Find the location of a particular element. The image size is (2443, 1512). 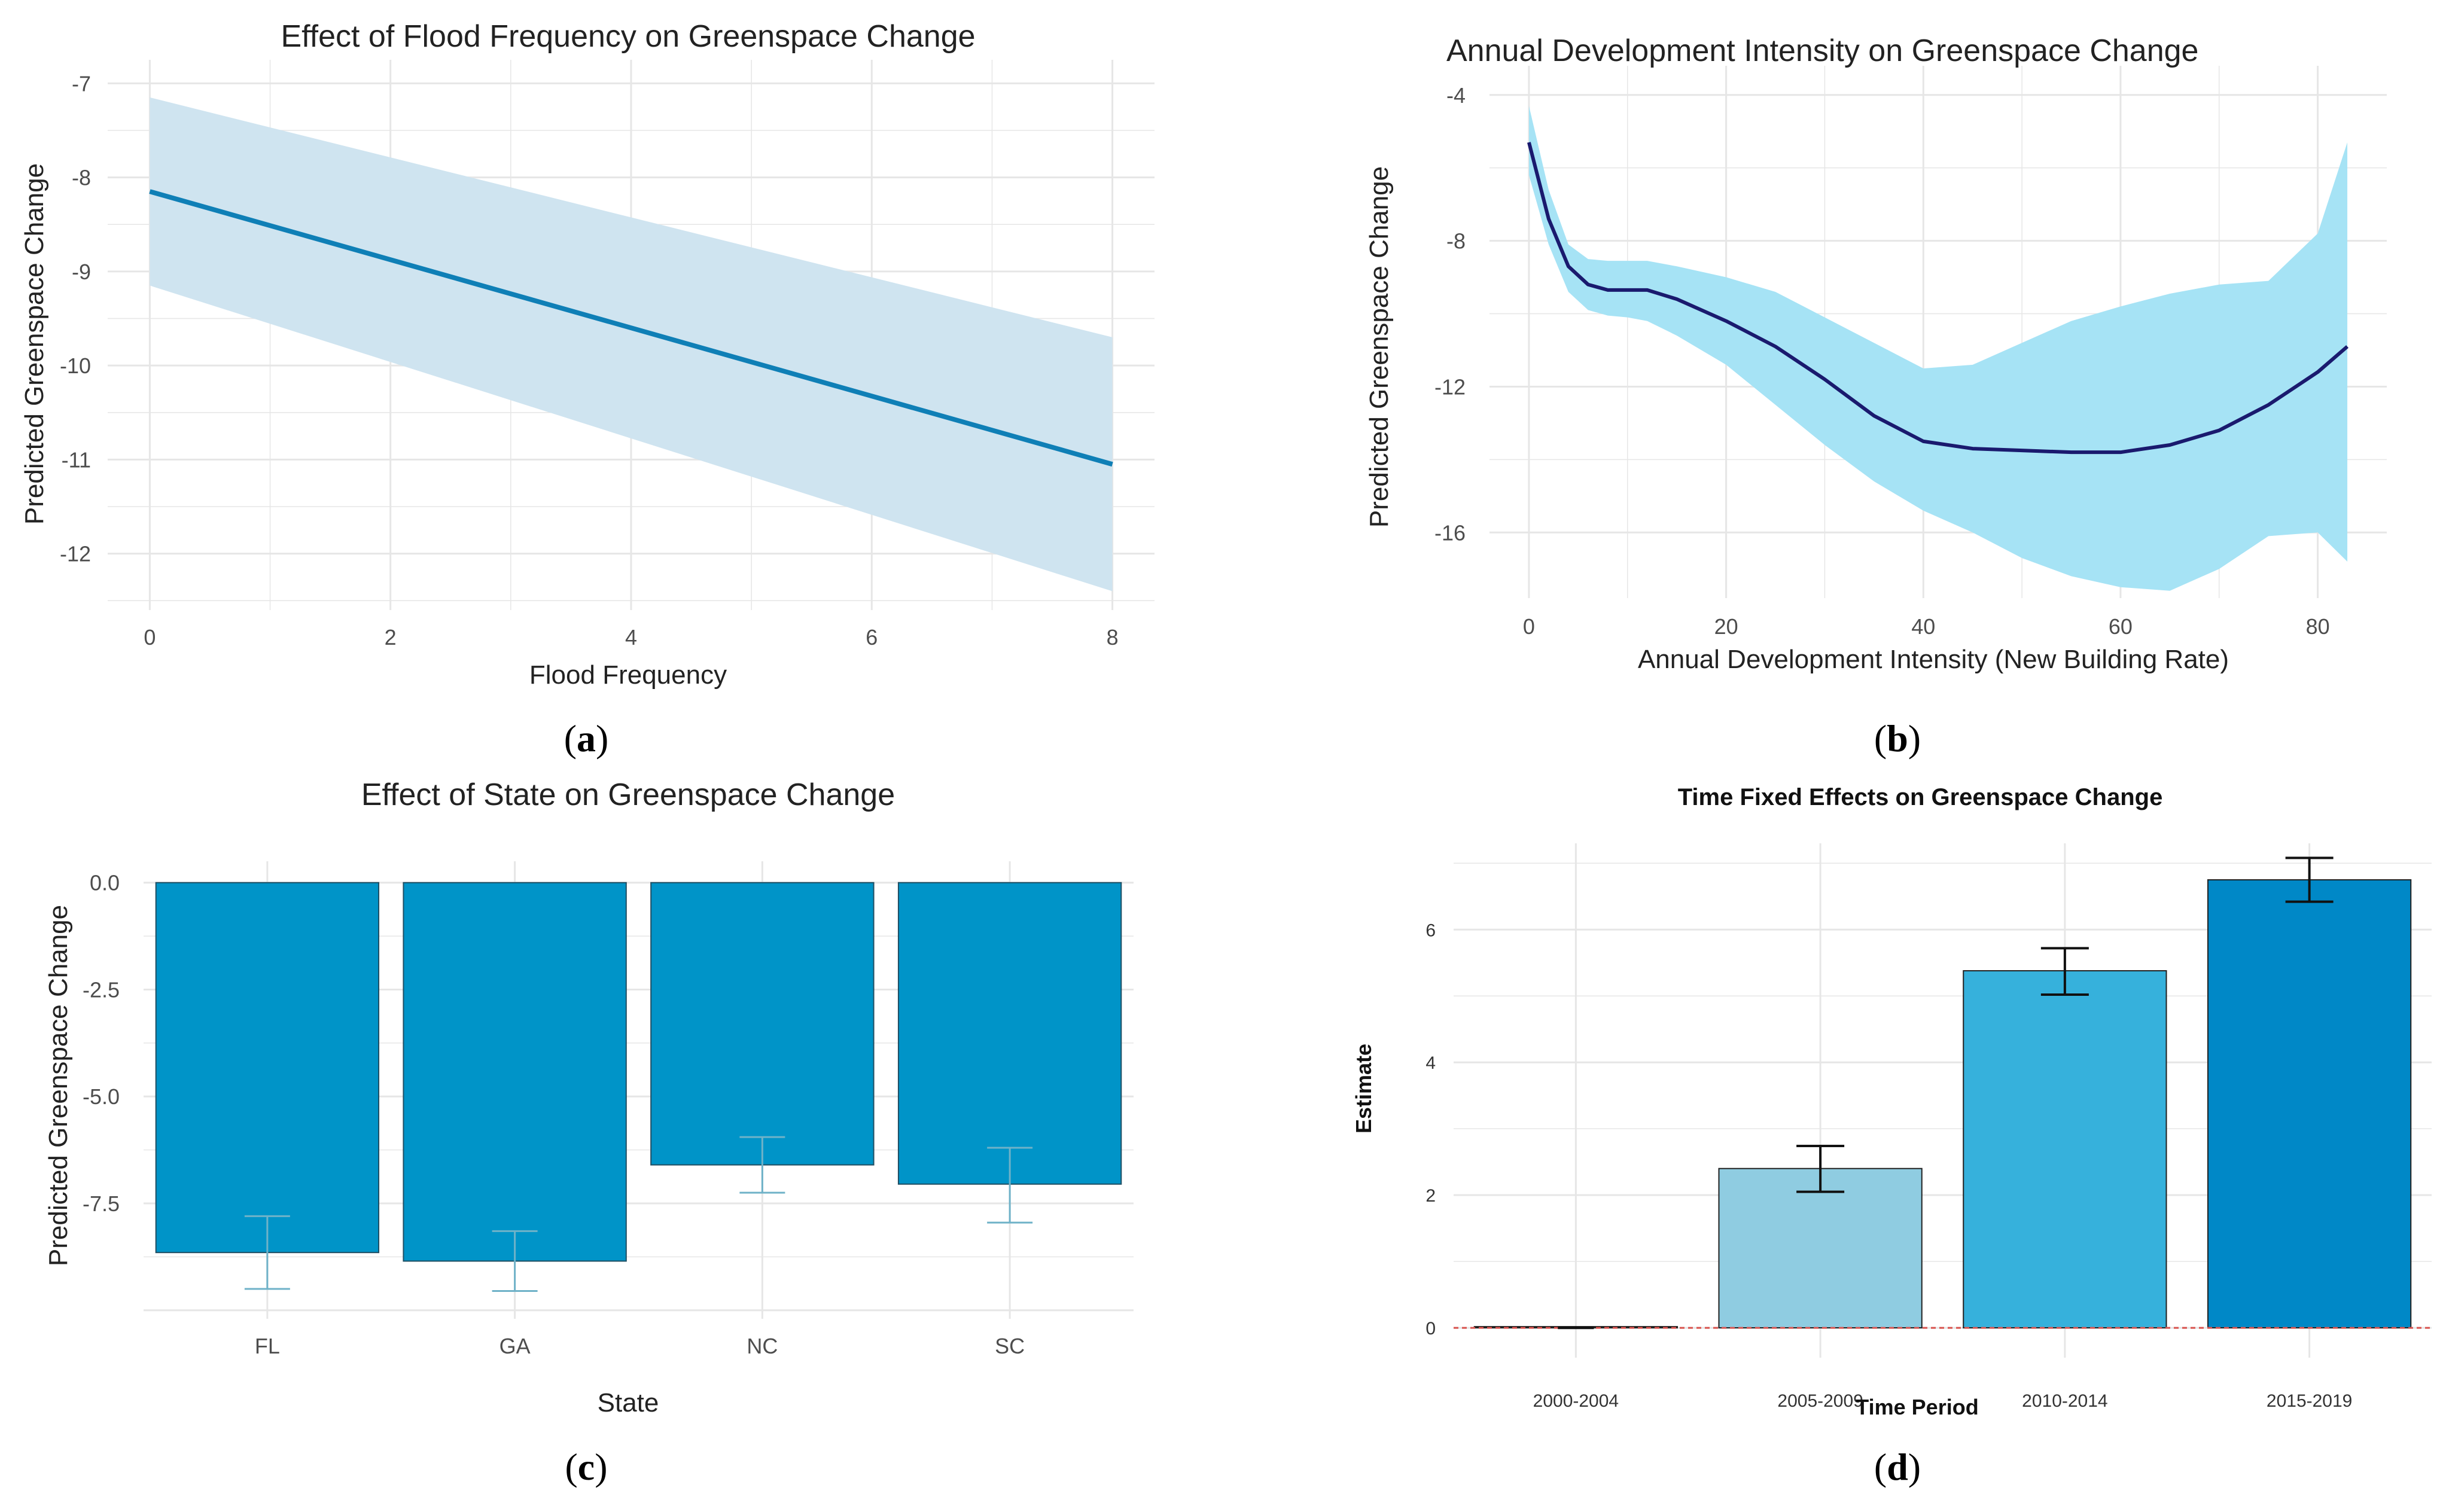

x-tick-label: 2010-2014 is located at coordinates (2064, 1401).